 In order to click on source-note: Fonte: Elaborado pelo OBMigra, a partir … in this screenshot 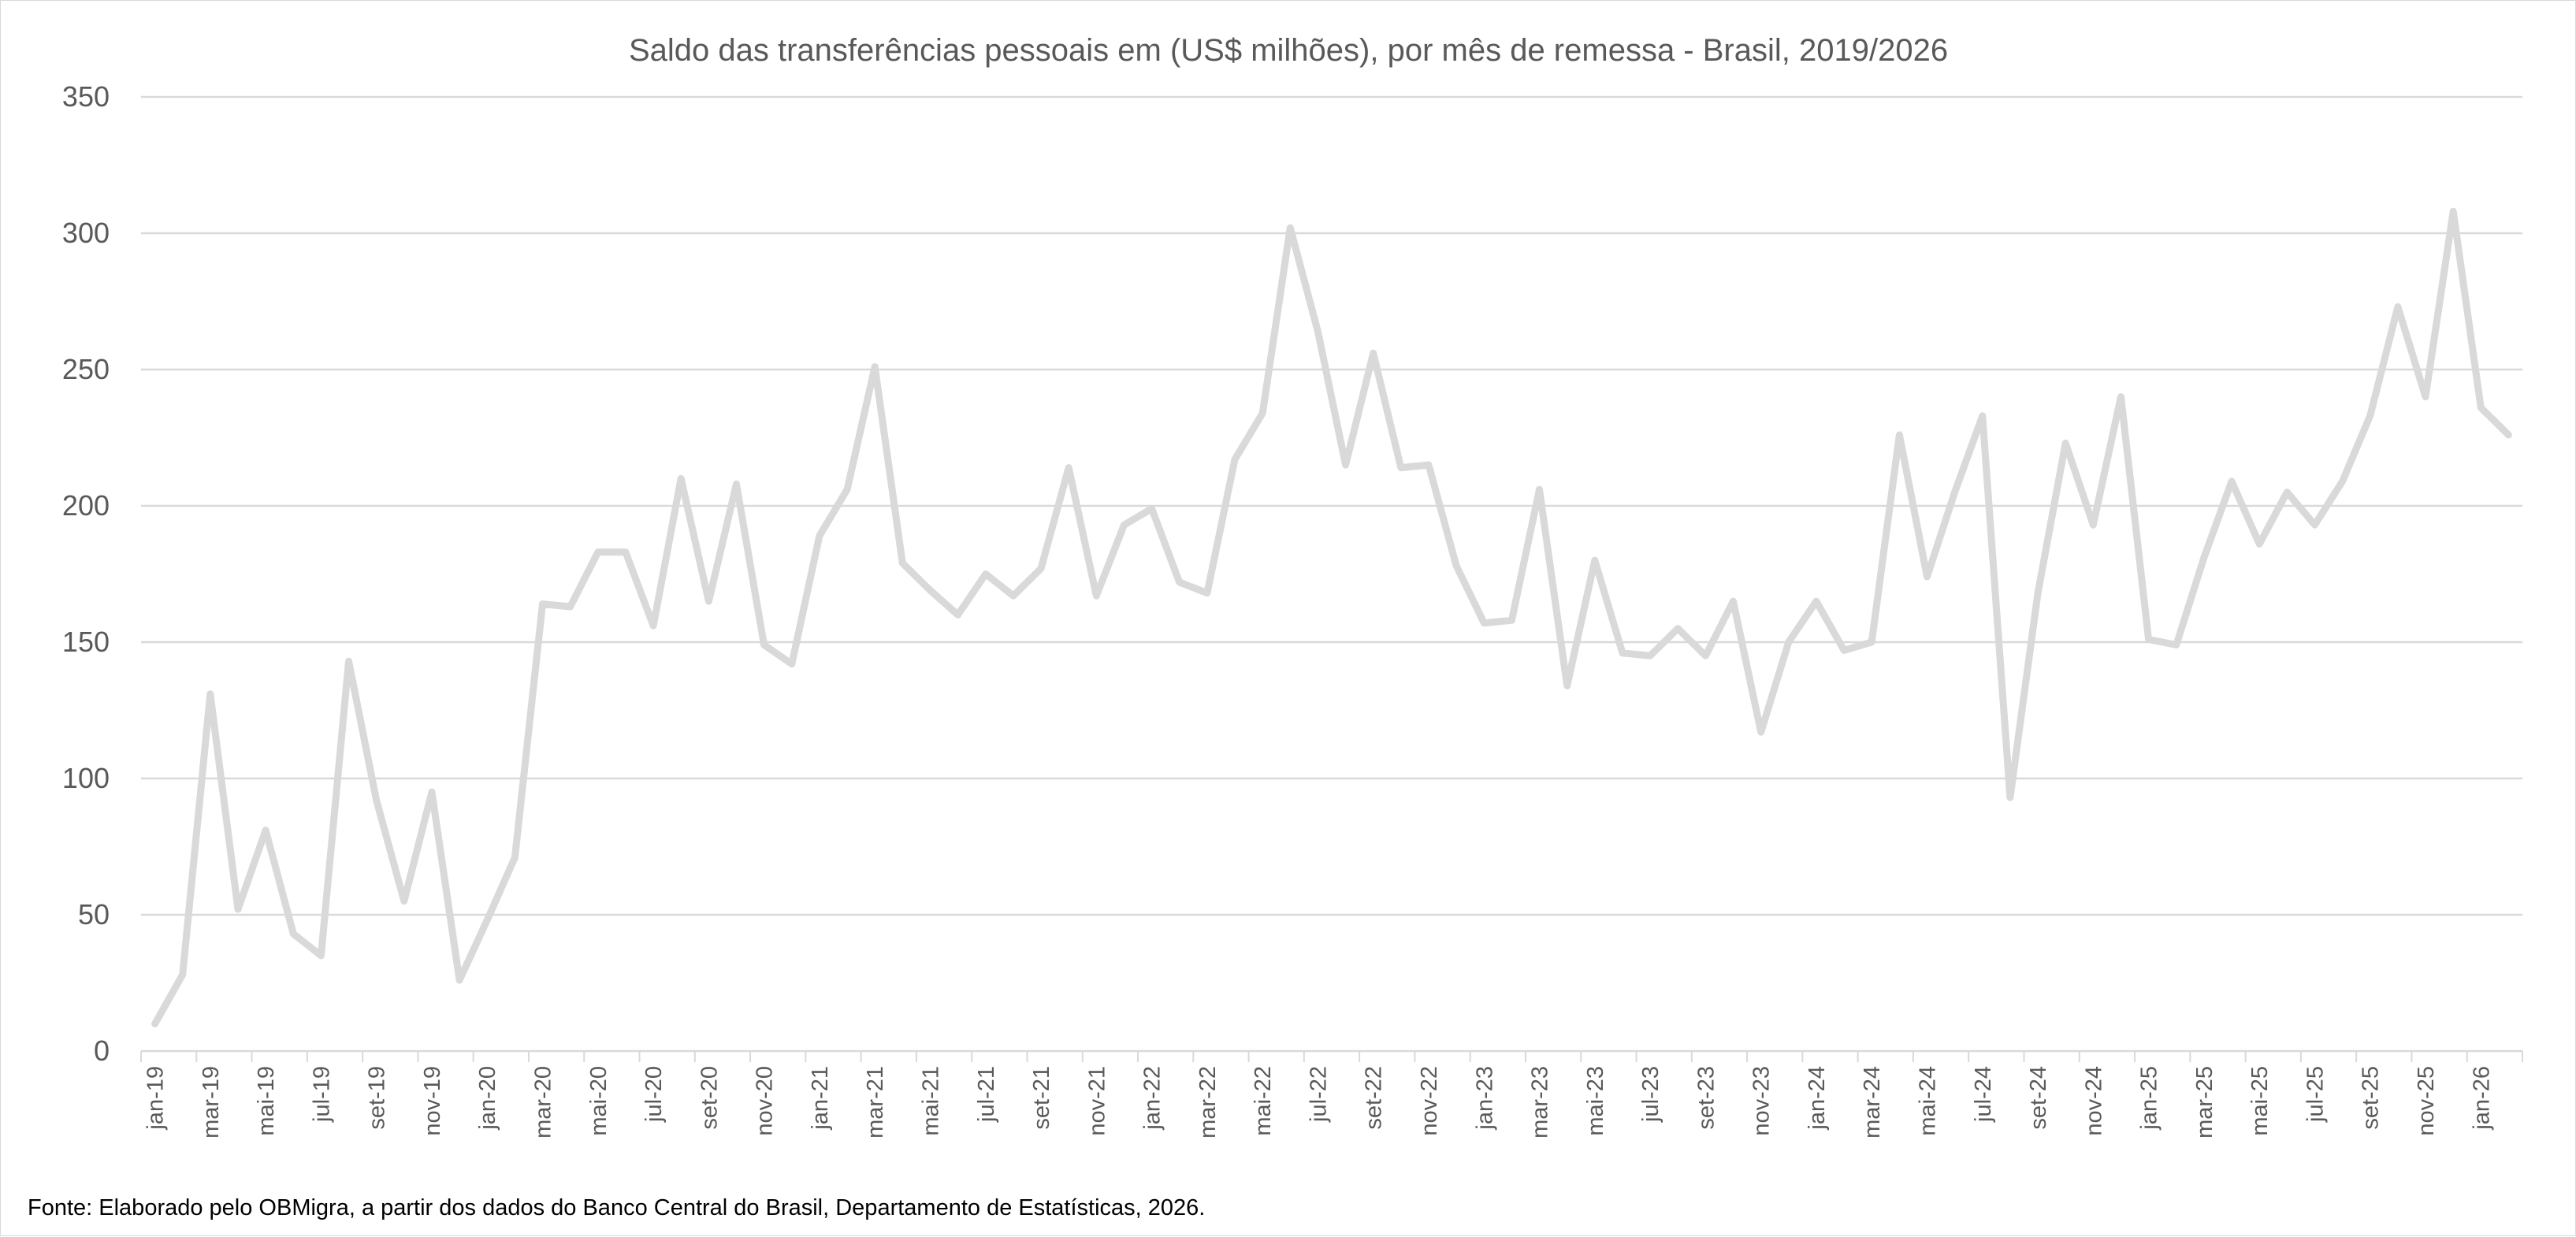, I will do `click(617, 1207)`.